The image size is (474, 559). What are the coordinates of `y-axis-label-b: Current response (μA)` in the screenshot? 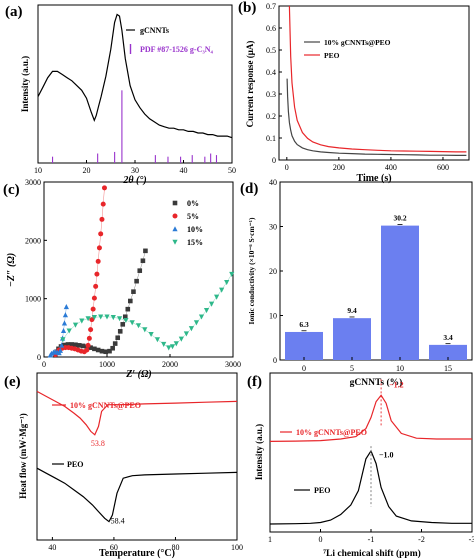 It's located at (250, 84).